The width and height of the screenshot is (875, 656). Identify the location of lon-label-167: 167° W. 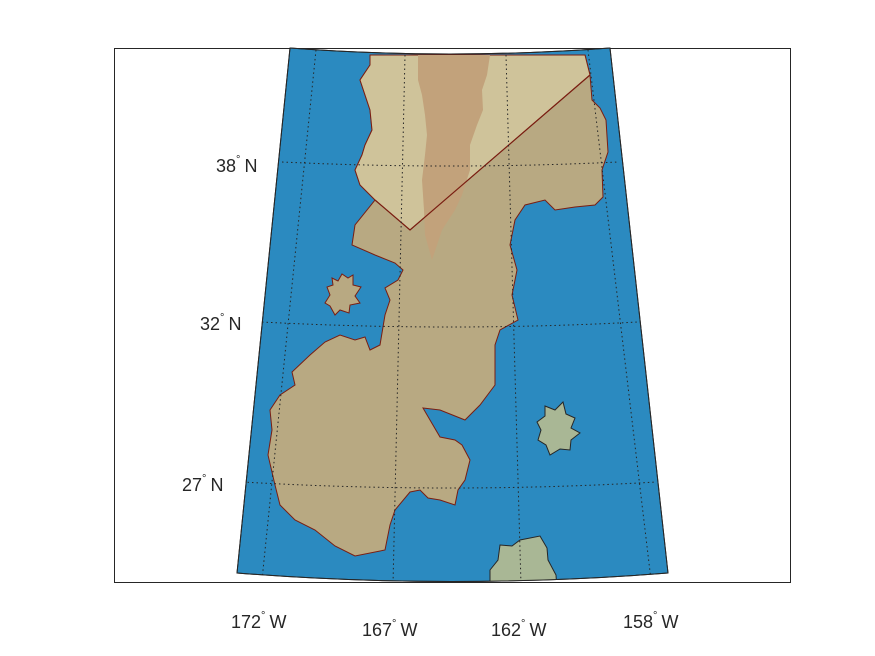
(389, 629).